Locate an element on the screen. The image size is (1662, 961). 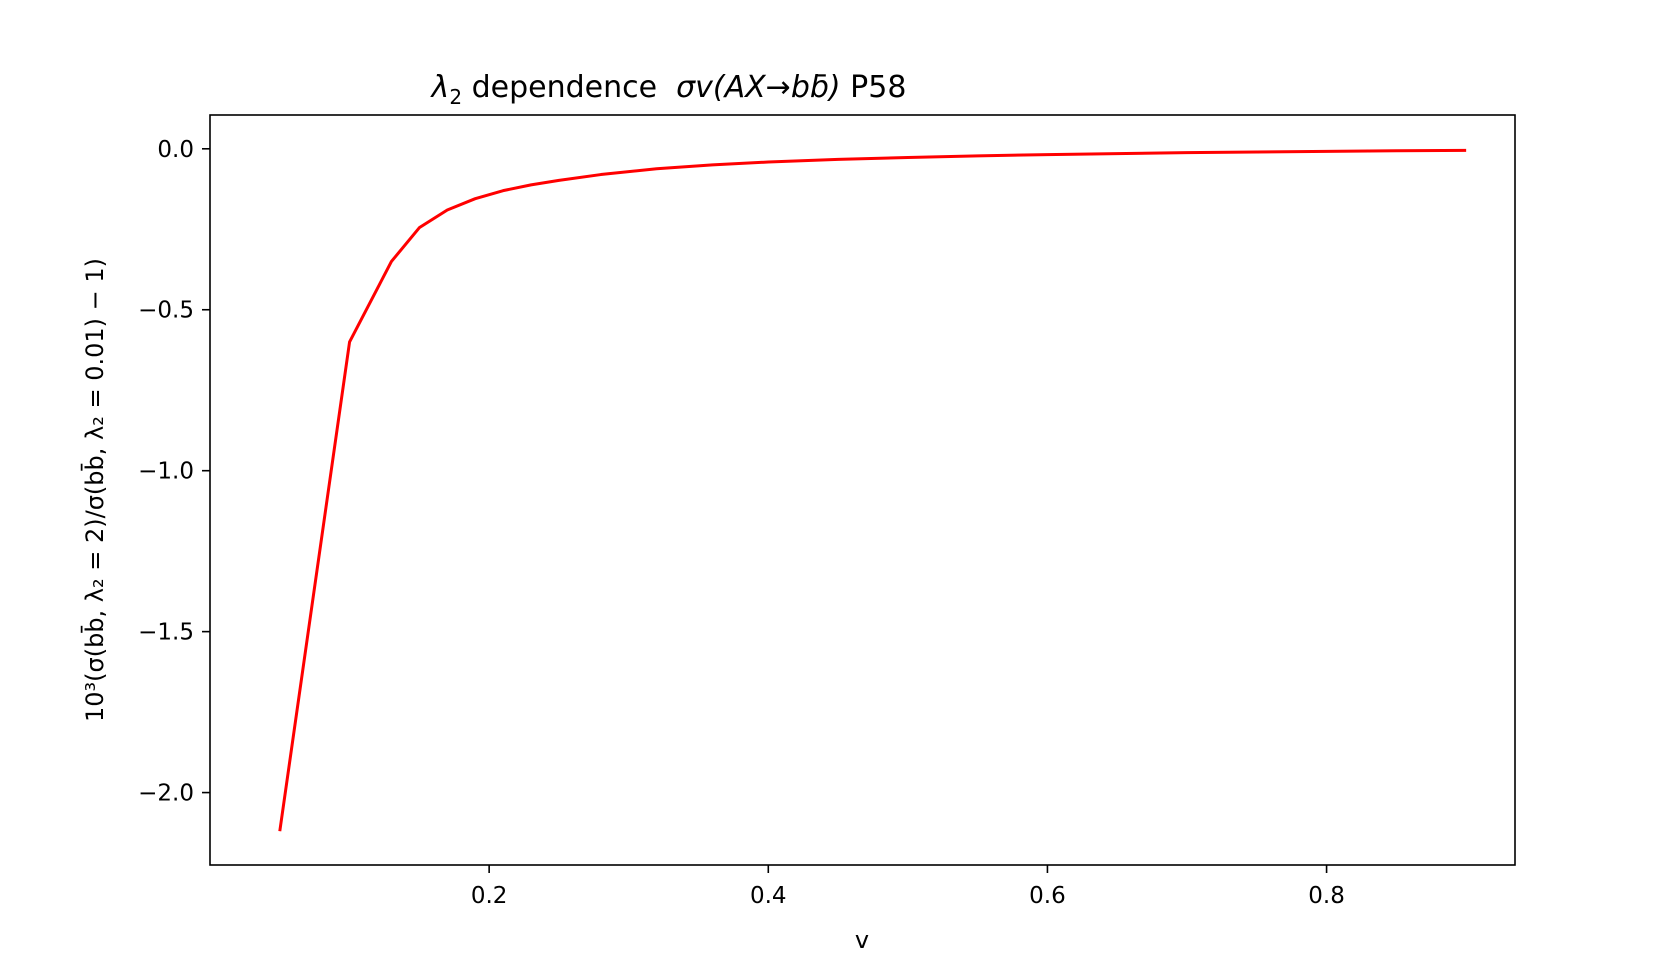
title-suffix: P58 is located at coordinates (874, 87).